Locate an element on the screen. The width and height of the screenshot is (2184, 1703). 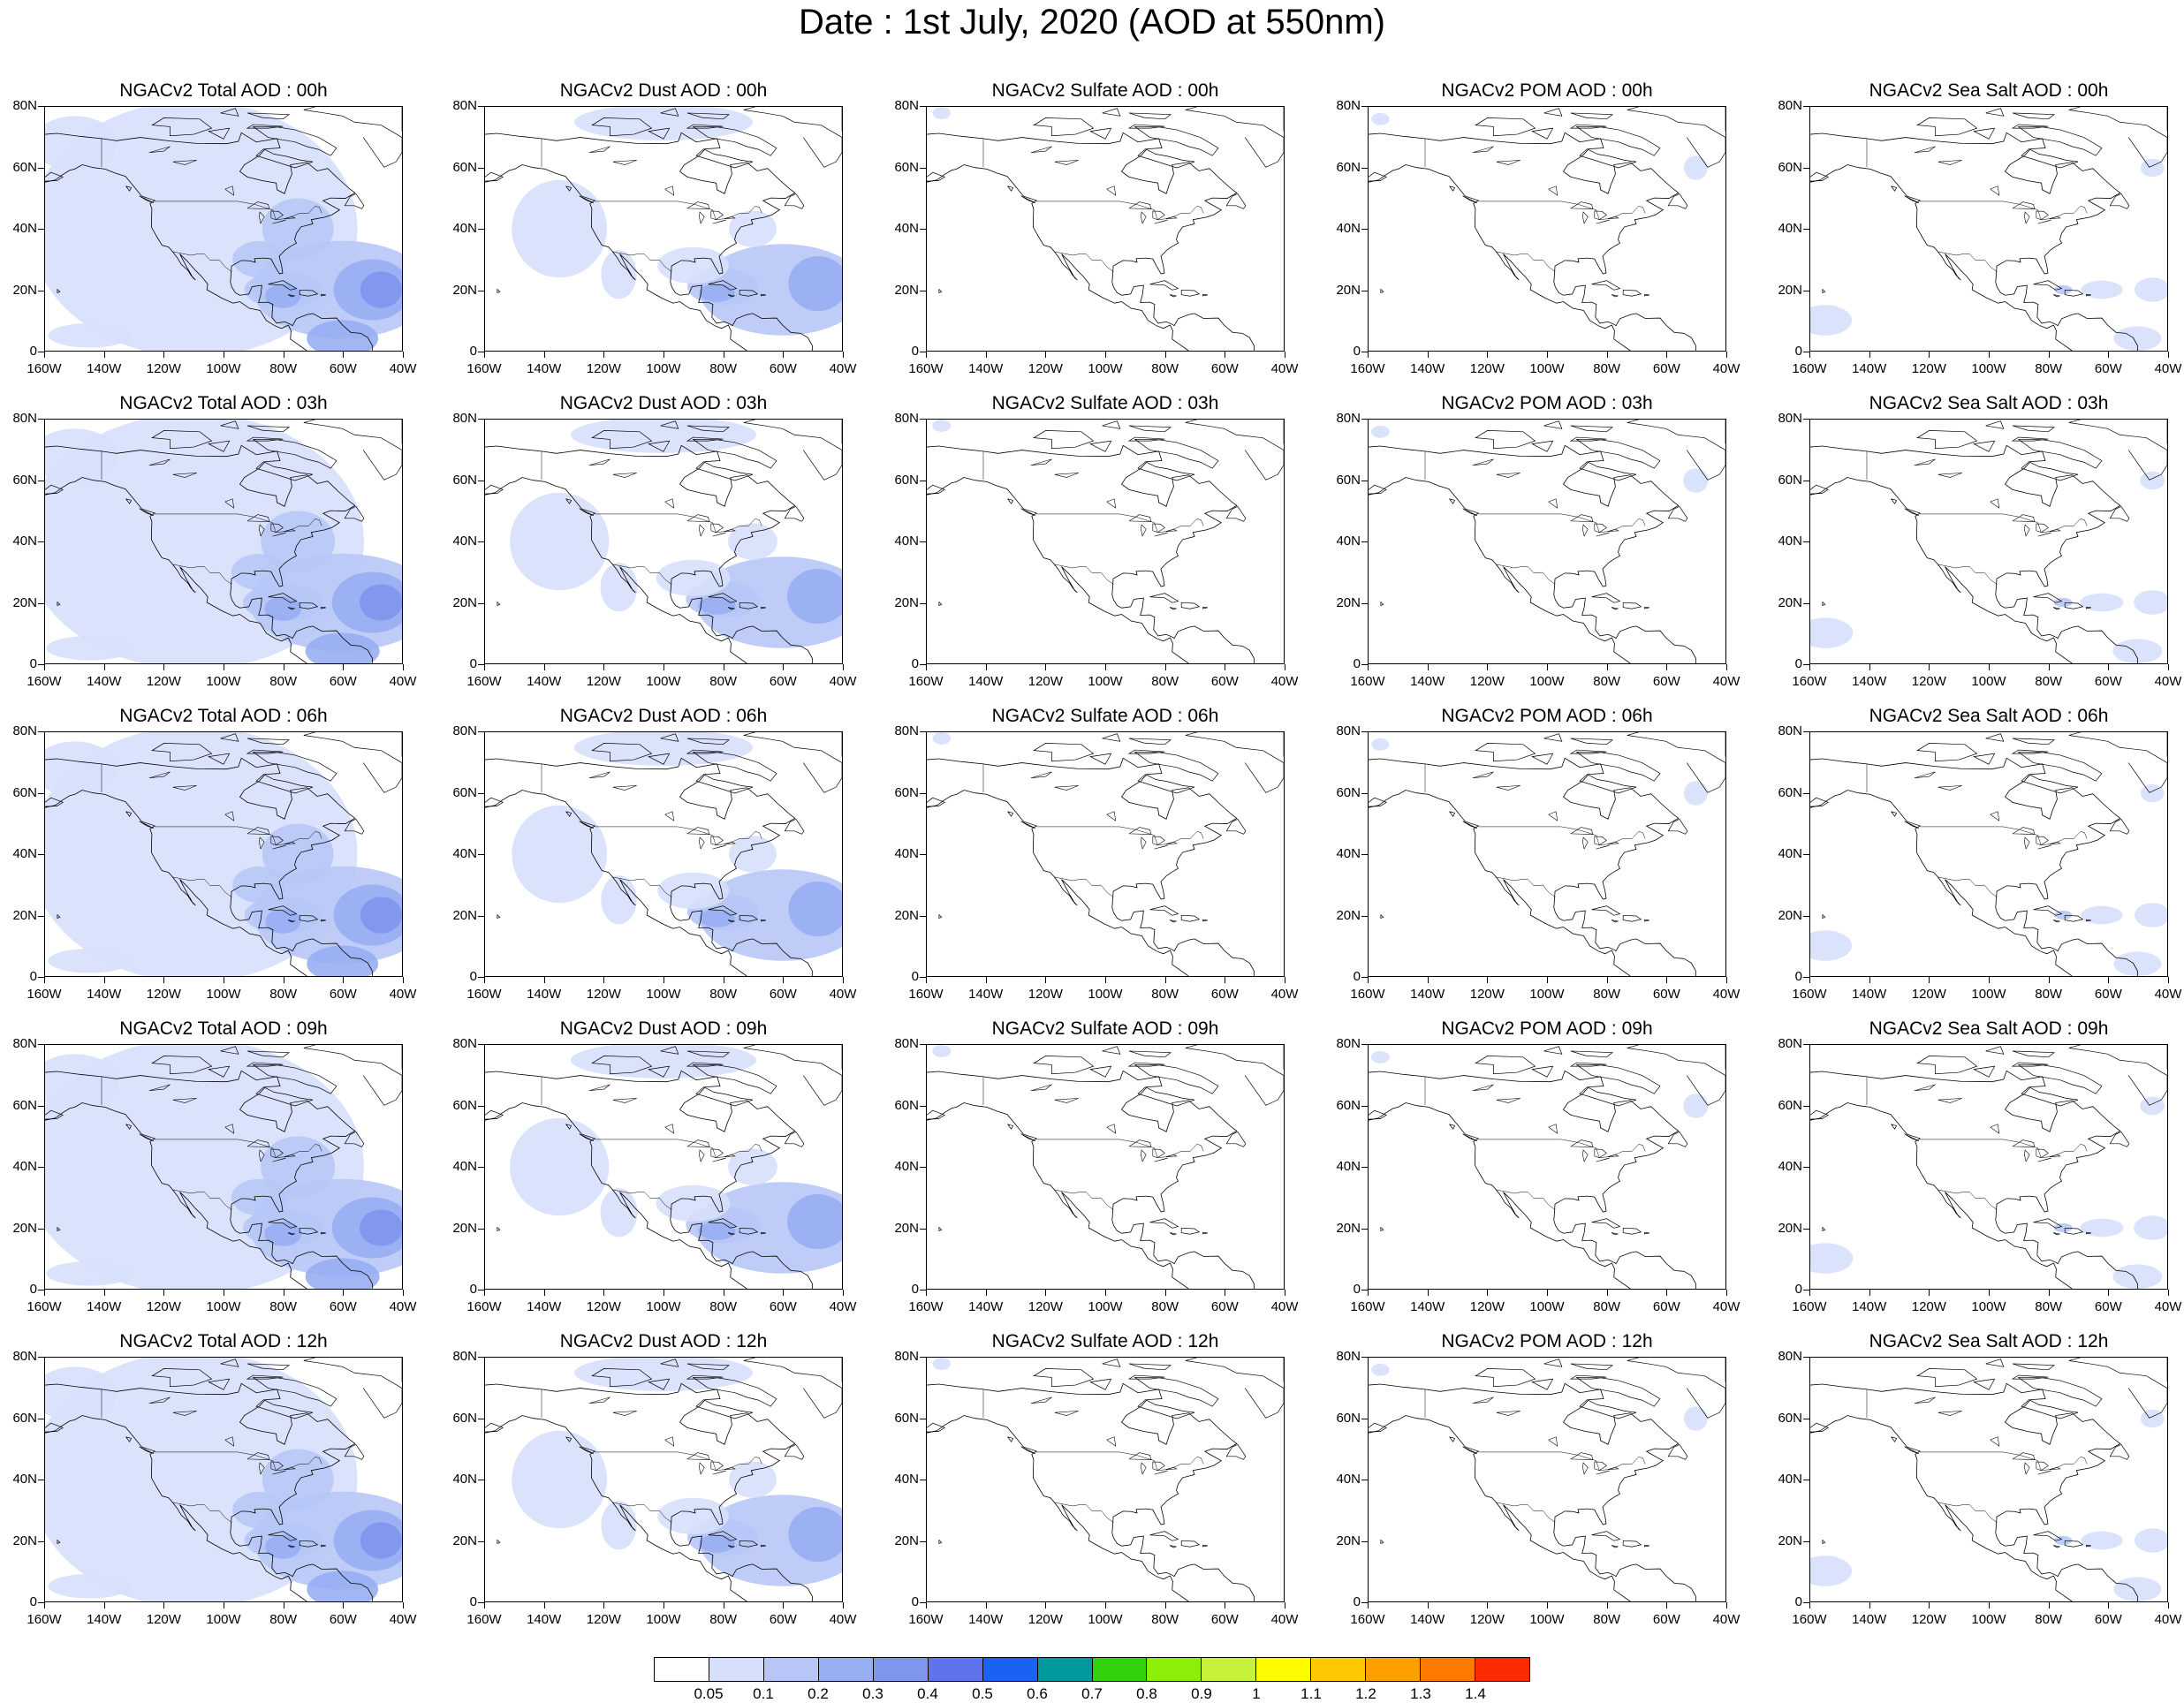
panel-title: NGACv2 POM AOD : 03h is located at coordinates (1547, 403).